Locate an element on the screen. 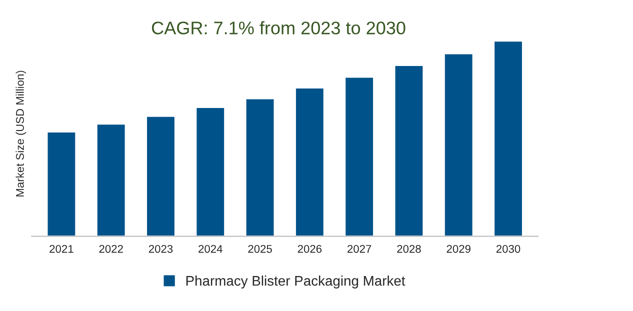 The width and height of the screenshot is (633, 311). x-tick-label: 2024 is located at coordinates (210, 248).